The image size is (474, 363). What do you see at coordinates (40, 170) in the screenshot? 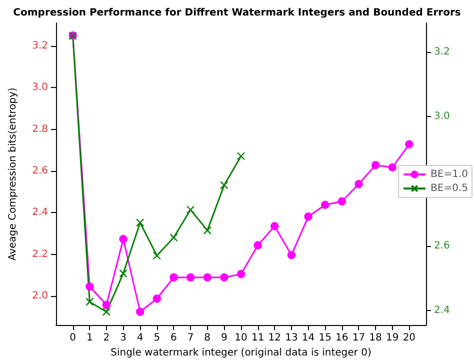
I see `y-tick-label: 2.6` at bounding box center [40, 170].